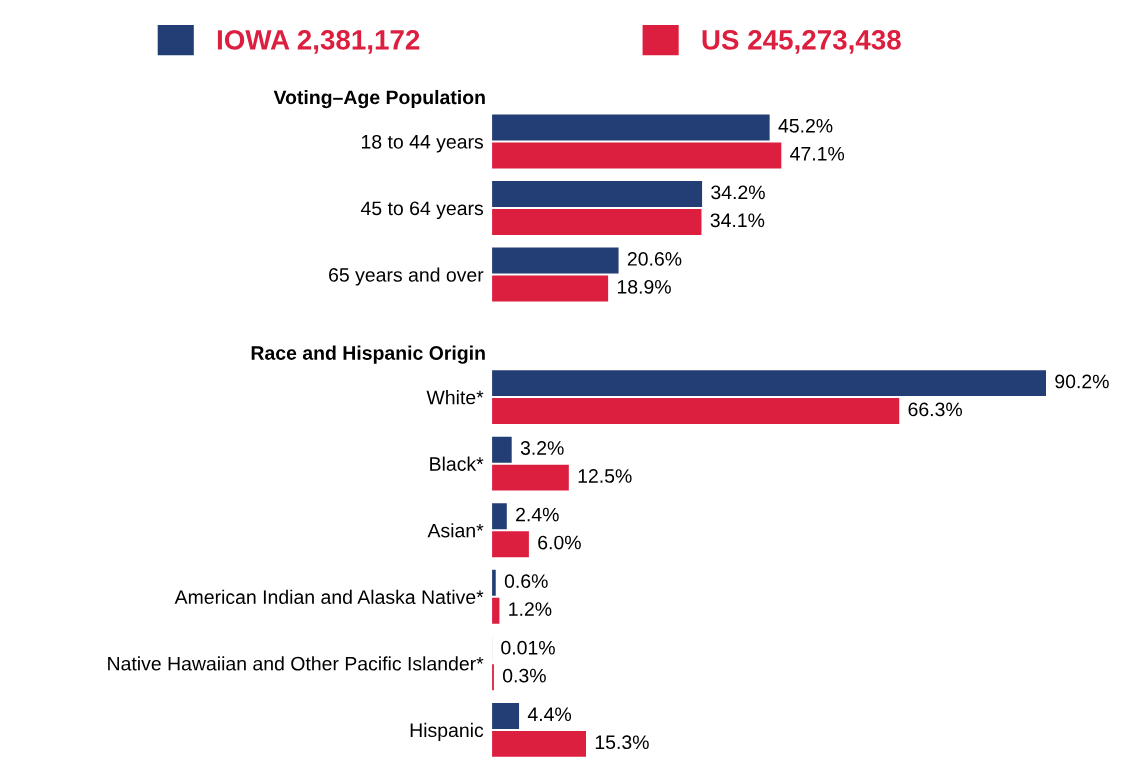  I want to click on data-label: 47.1%, so click(817, 153).